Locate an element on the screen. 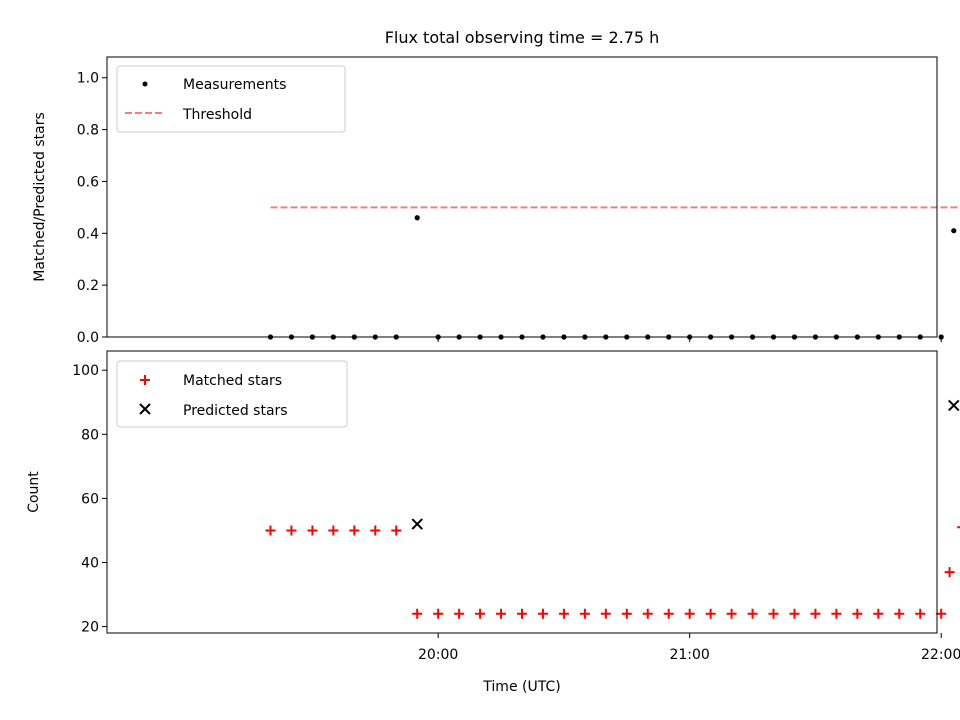 This screenshot has width=960, height=720. ratio-legend: Measurements Threshold is located at coordinates (231, 99).